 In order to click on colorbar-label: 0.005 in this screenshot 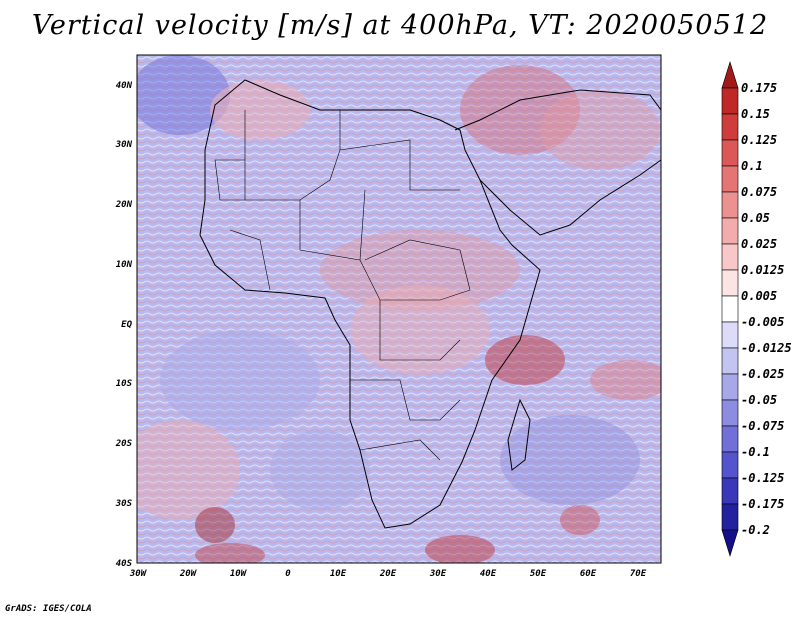, I will do `click(759, 296)`.